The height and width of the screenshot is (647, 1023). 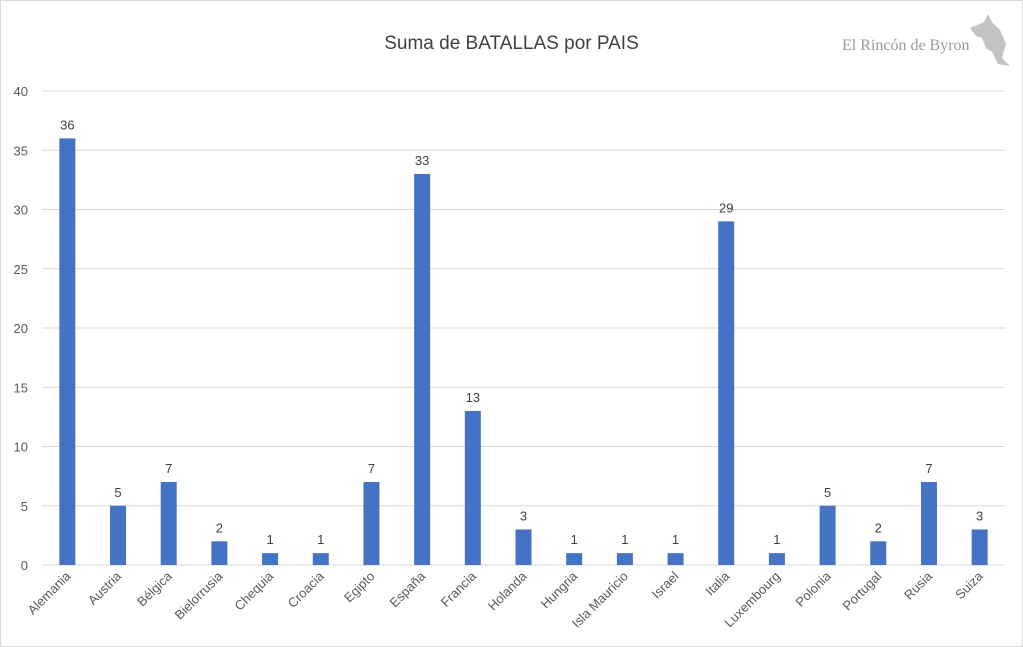 What do you see at coordinates (726, 207) in the screenshot?
I see `data-label: 29` at bounding box center [726, 207].